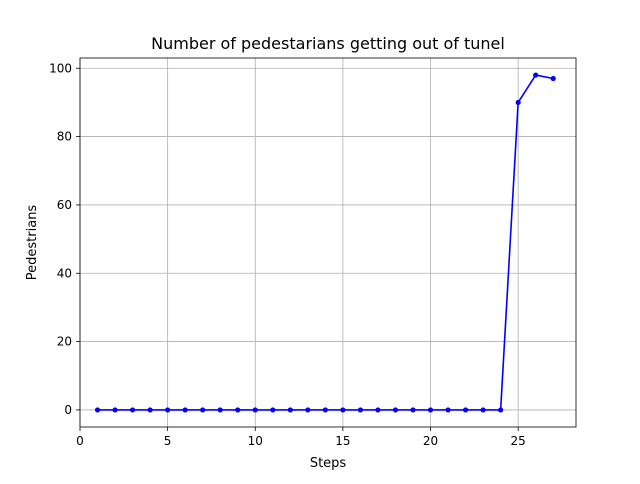 This screenshot has width=640, height=484. Describe the element at coordinates (168, 441) in the screenshot. I see `x-tick-label: 5` at that location.